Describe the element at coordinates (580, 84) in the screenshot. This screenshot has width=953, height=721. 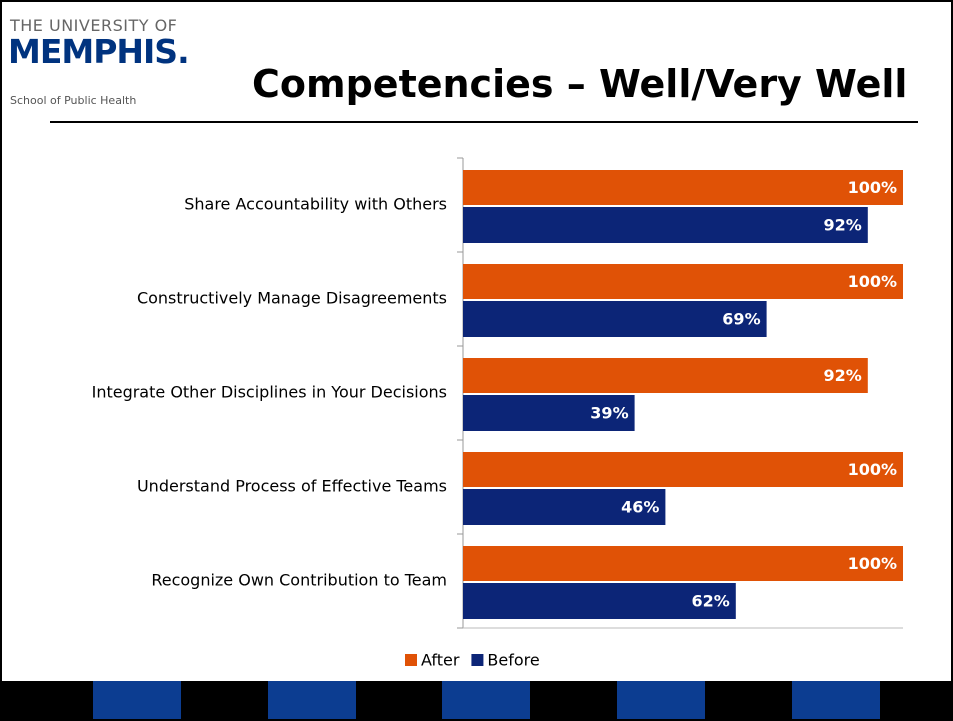
I see `chart-title: Competencies – Well/Very Well` at that location.